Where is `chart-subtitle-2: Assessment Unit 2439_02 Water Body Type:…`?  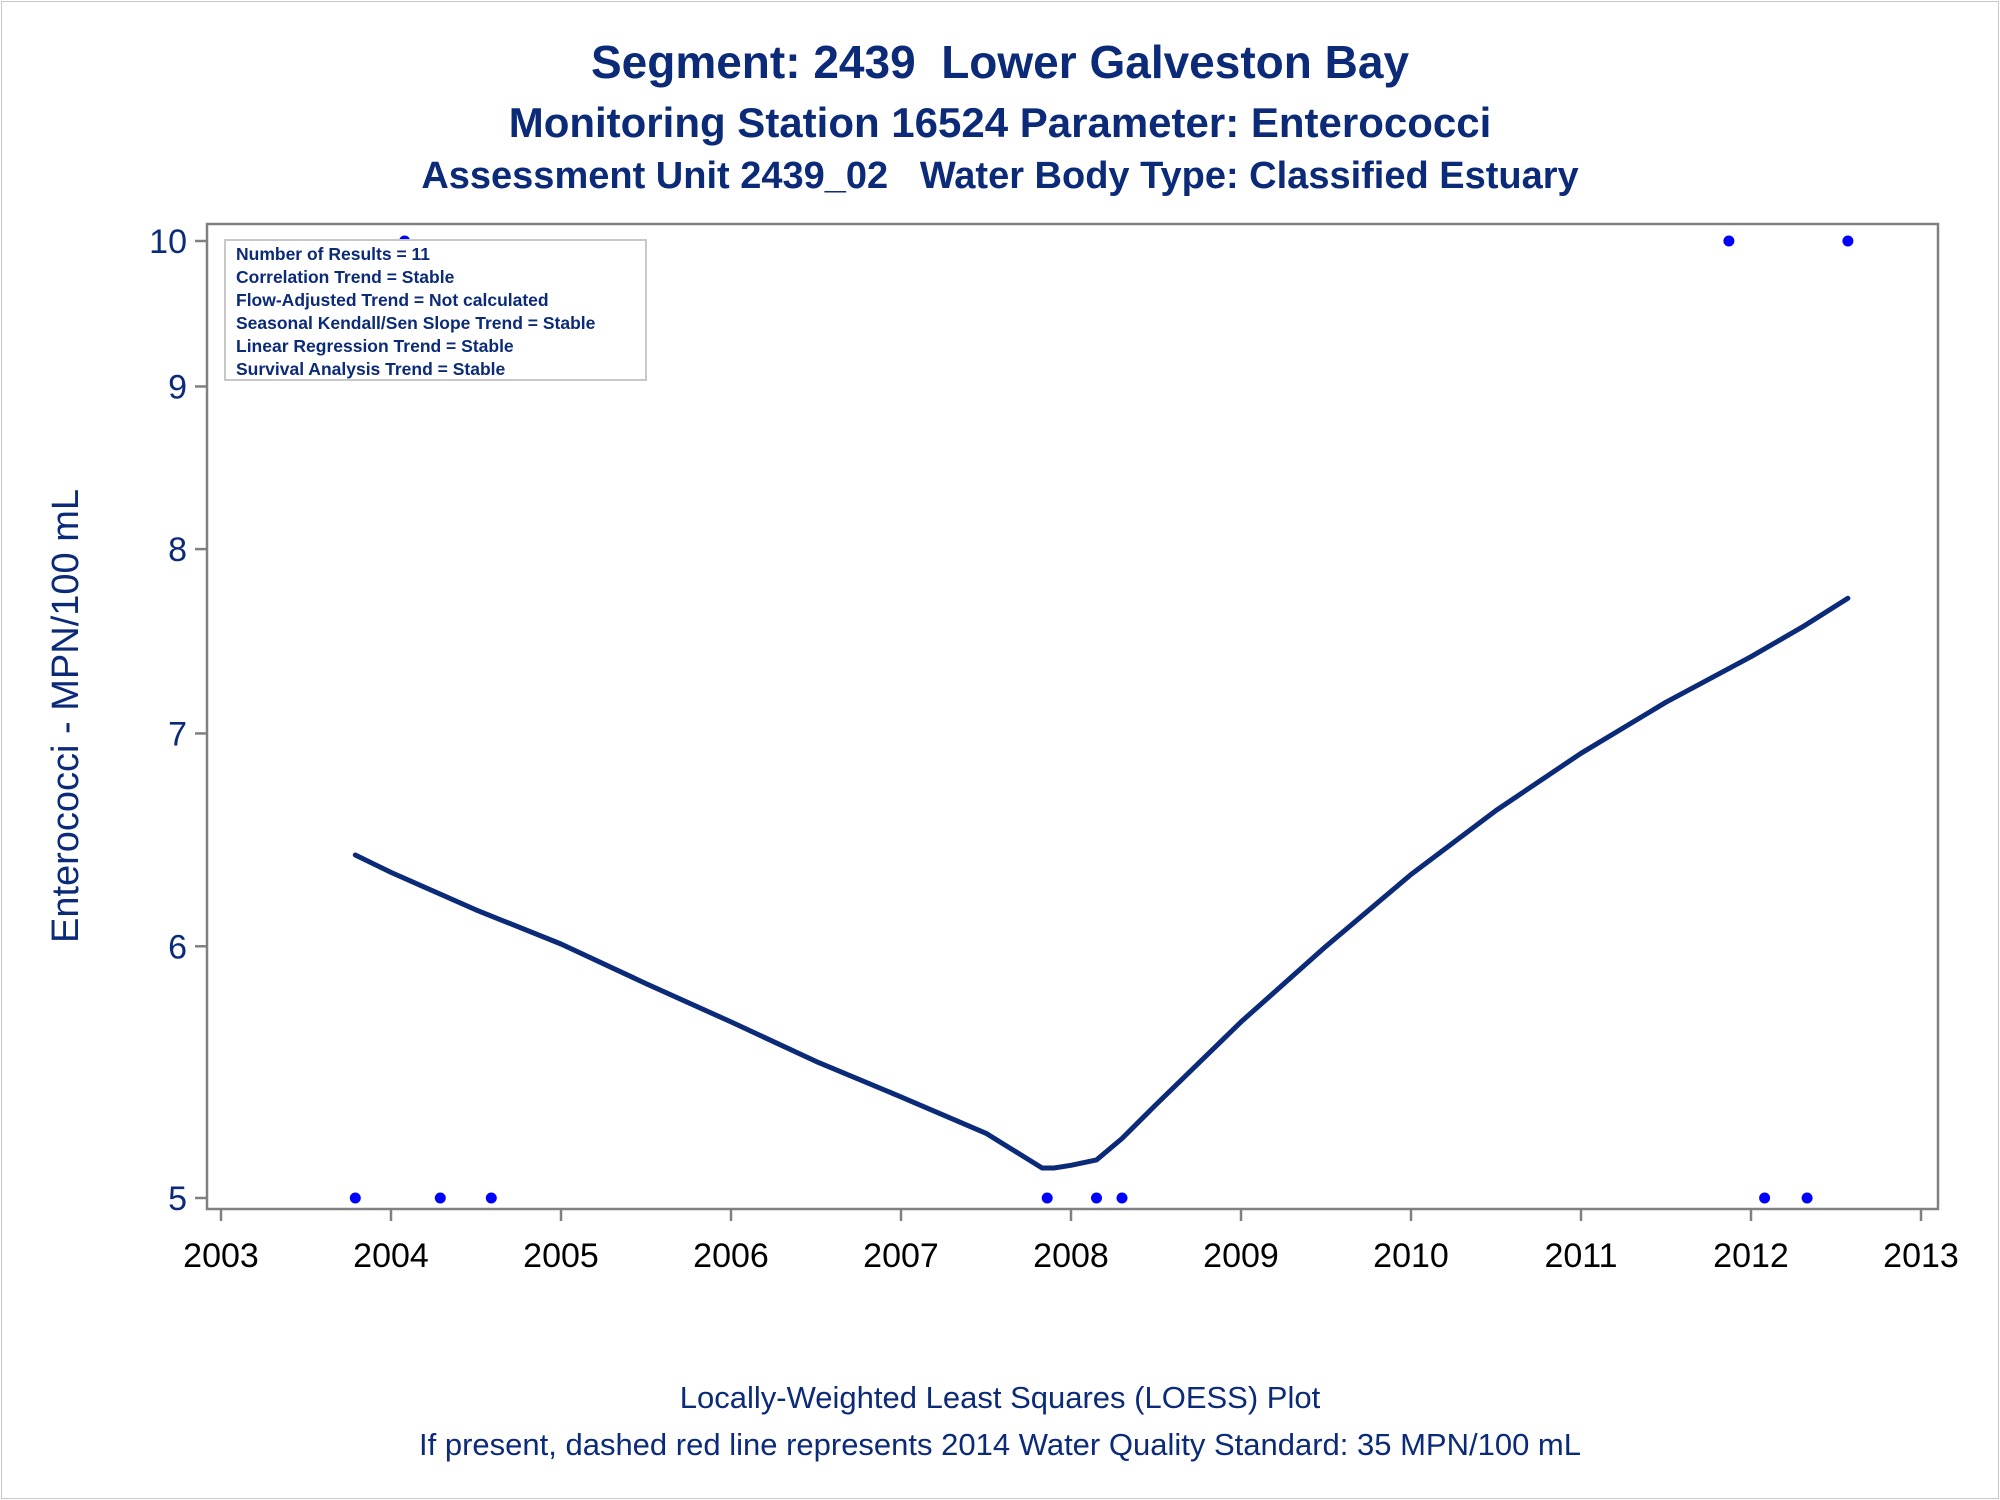
chart-subtitle-2: Assessment Unit 2439_02 Water Body Type:… is located at coordinates (1000, 176).